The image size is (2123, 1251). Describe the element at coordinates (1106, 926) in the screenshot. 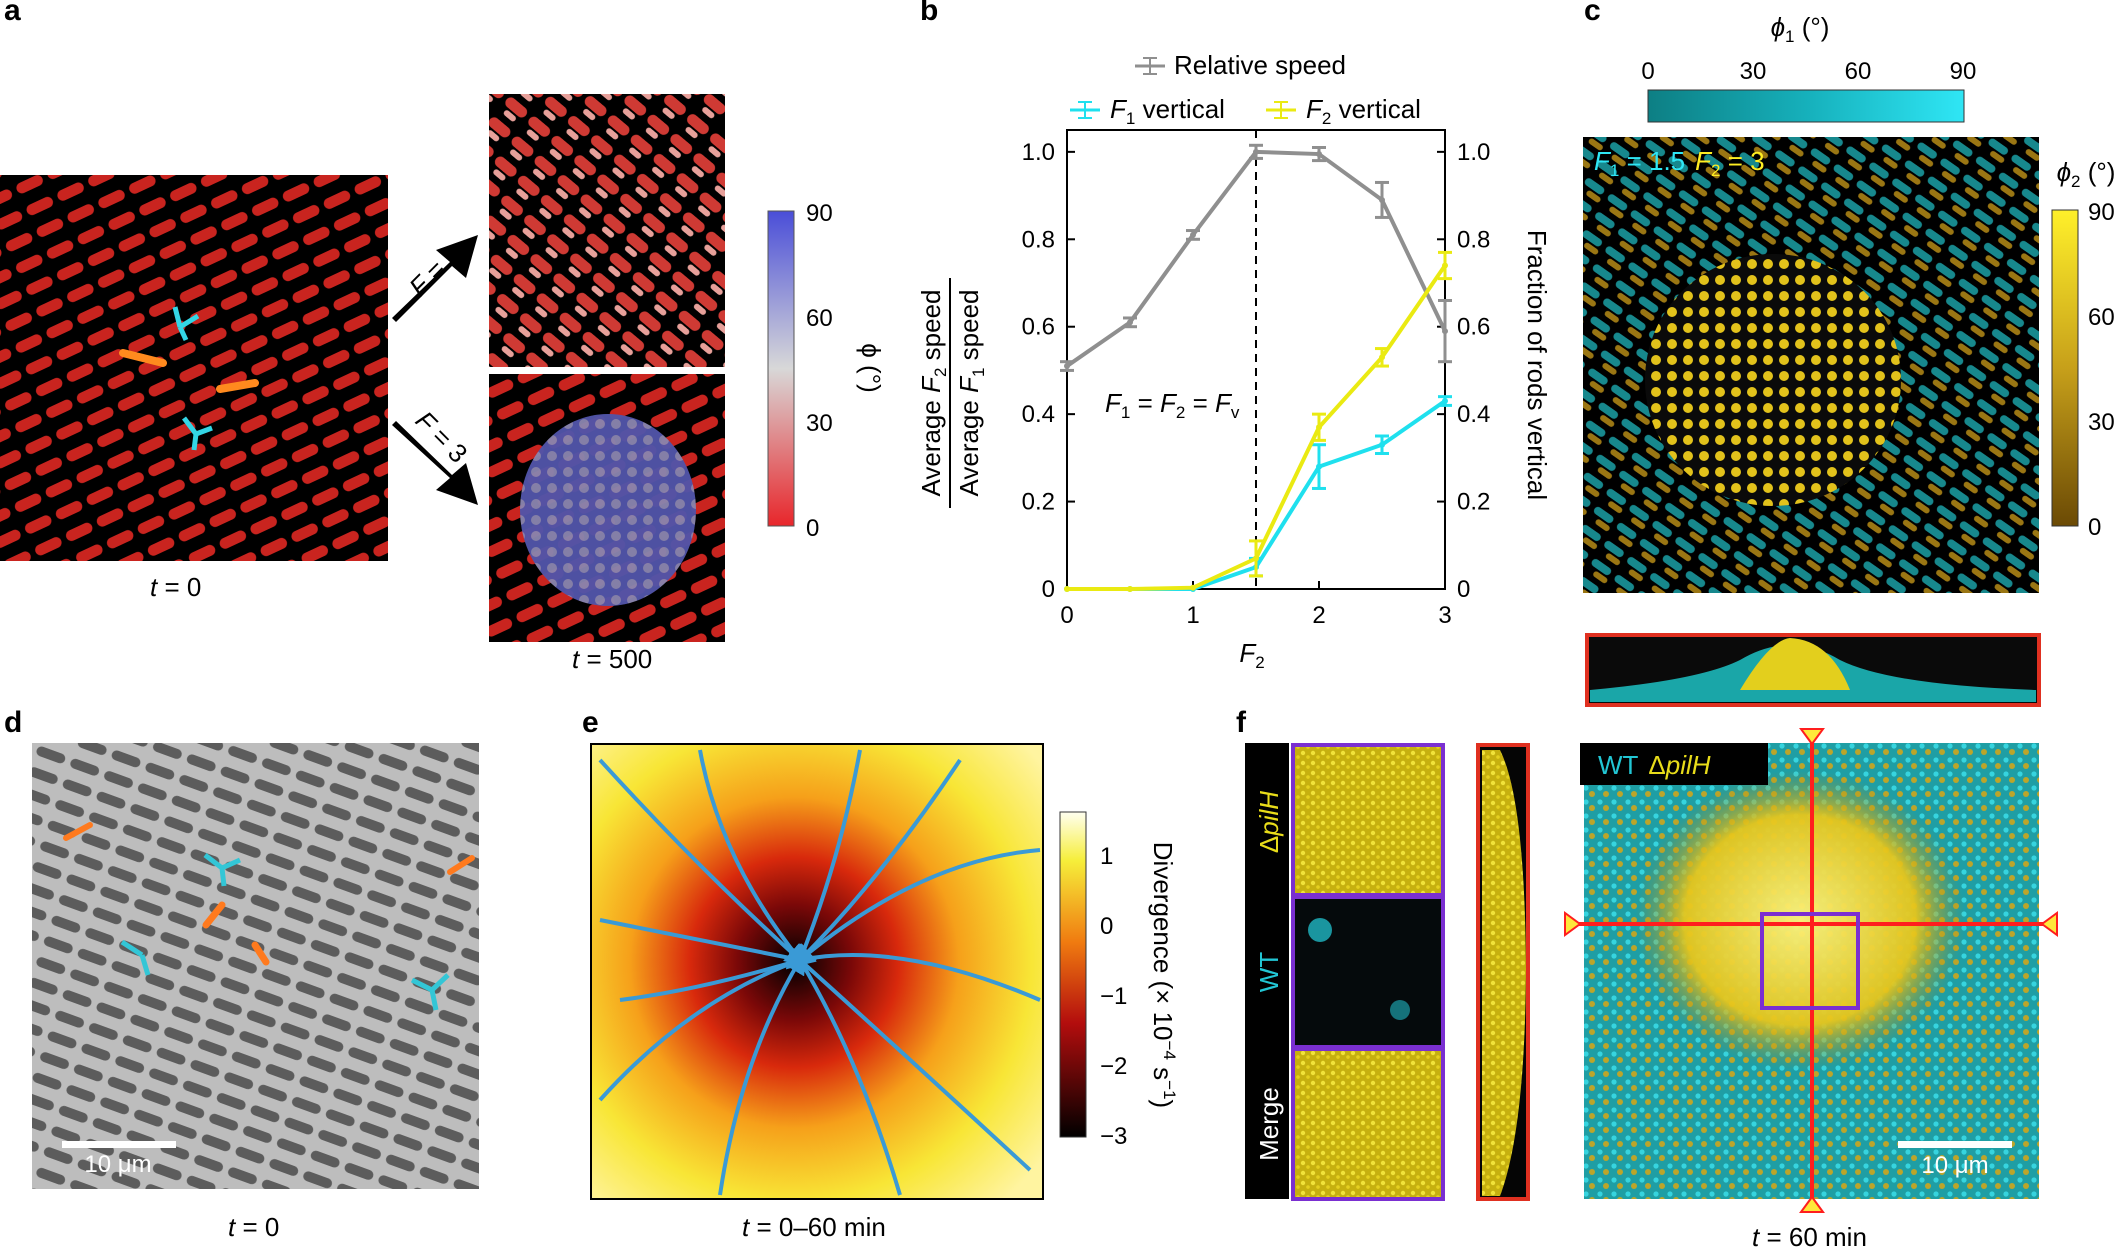

I see `colorbar-e-tick: 0` at that location.